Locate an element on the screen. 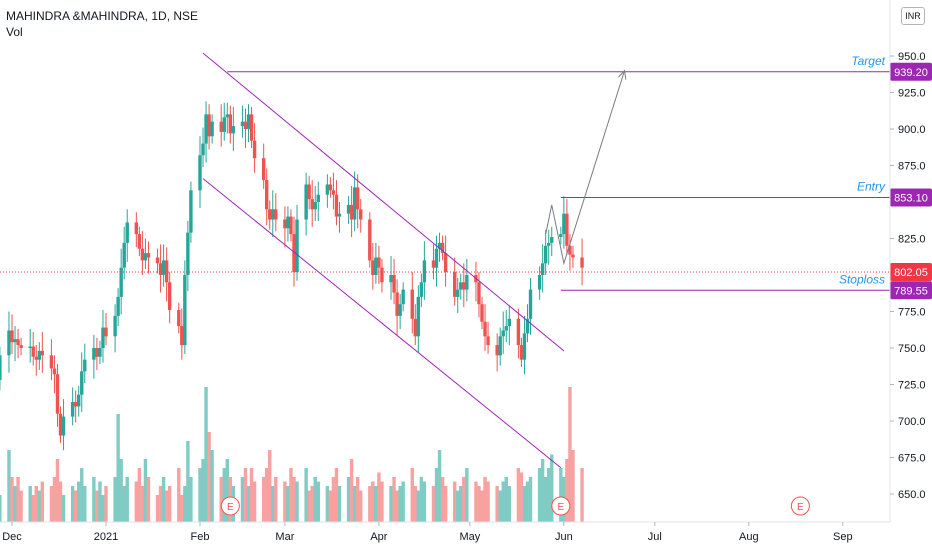 This screenshot has height=550, width=932. projection-path is located at coordinates (585, 168).